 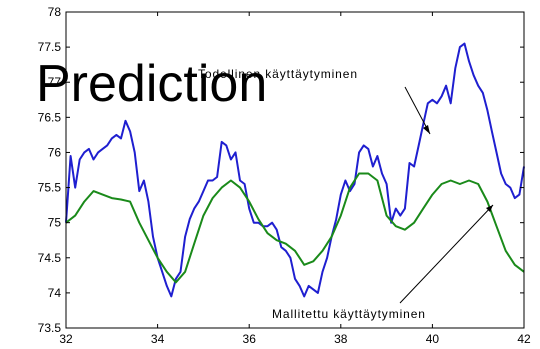 I want to click on x-tick-label: 38, so click(x=341, y=339).